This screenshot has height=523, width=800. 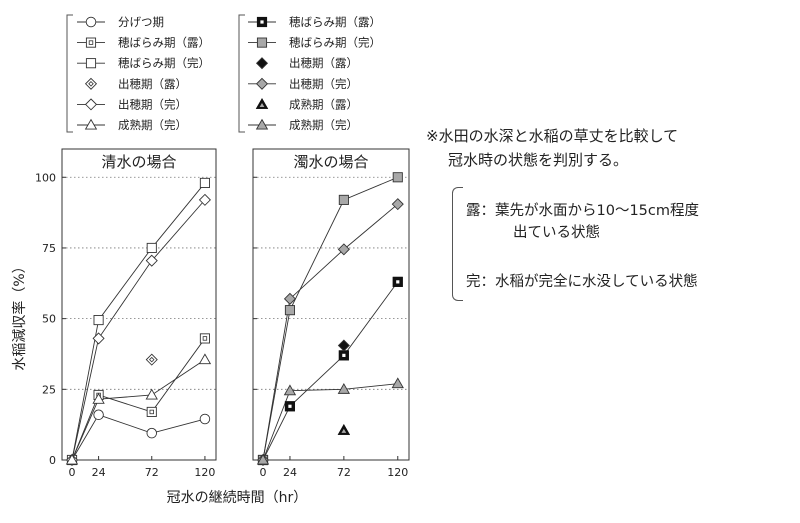 I want to click on y-tick-label: 0, so click(x=52, y=460).